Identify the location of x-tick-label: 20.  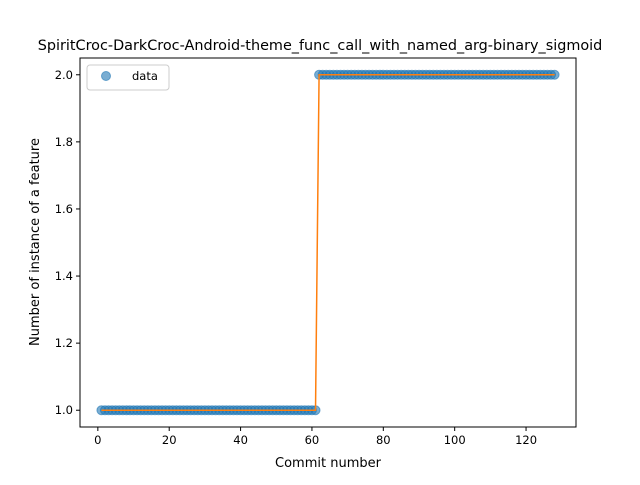
(169, 440).